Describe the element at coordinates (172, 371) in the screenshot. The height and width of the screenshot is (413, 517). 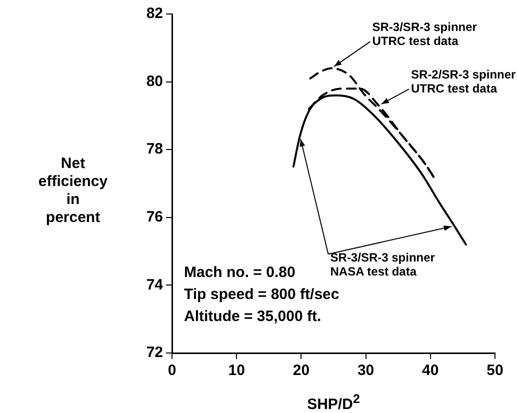
I see `x-tick-label: 0` at that location.